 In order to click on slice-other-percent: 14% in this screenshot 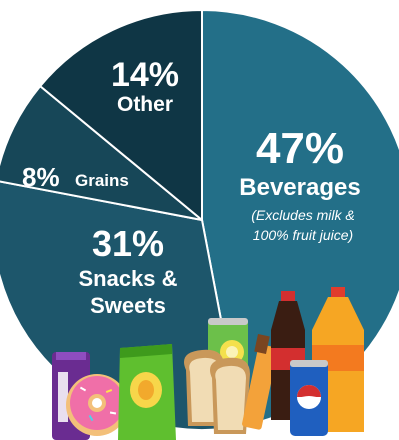, I will do `click(145, 75)`.